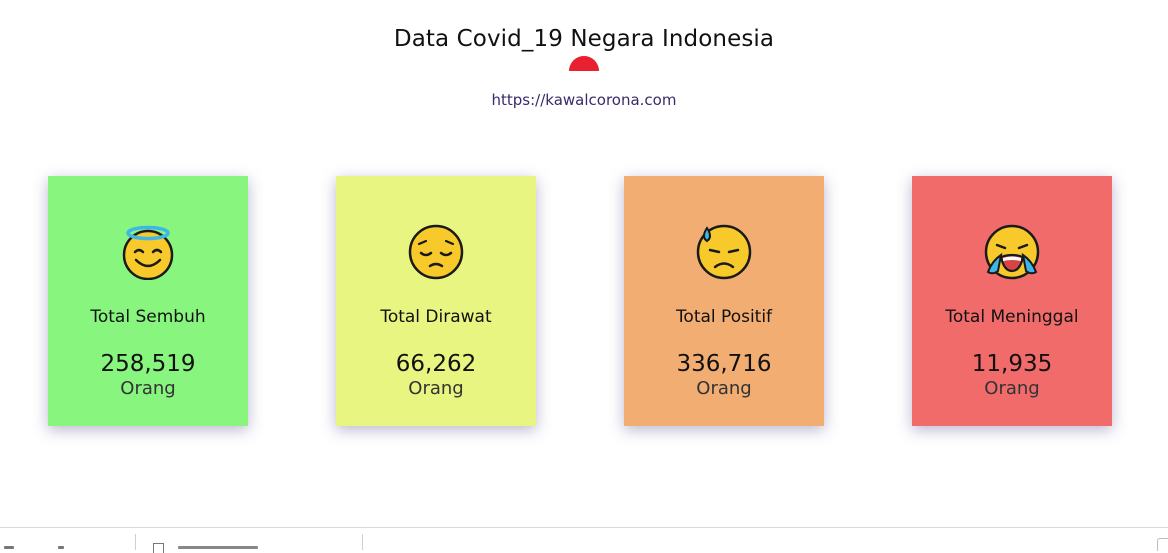  What do you see at coordinates (148, 301) in the screenshot?
I see `card-total-sembuh: Total Sembuh 258,519 Orang` at bounding box center [148, 301].